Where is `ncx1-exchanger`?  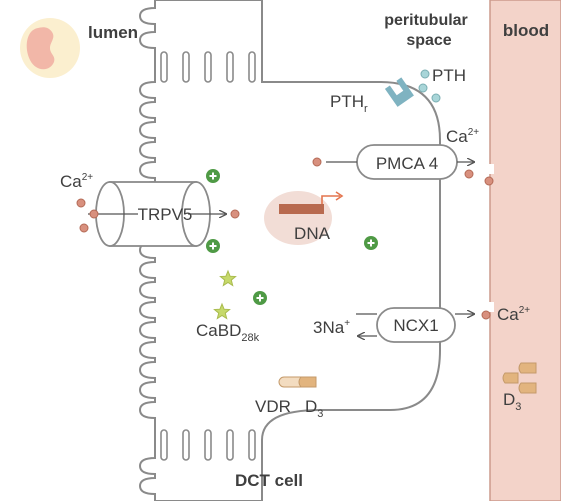 ncx1-exchanger is located at coordinates (416, 325).